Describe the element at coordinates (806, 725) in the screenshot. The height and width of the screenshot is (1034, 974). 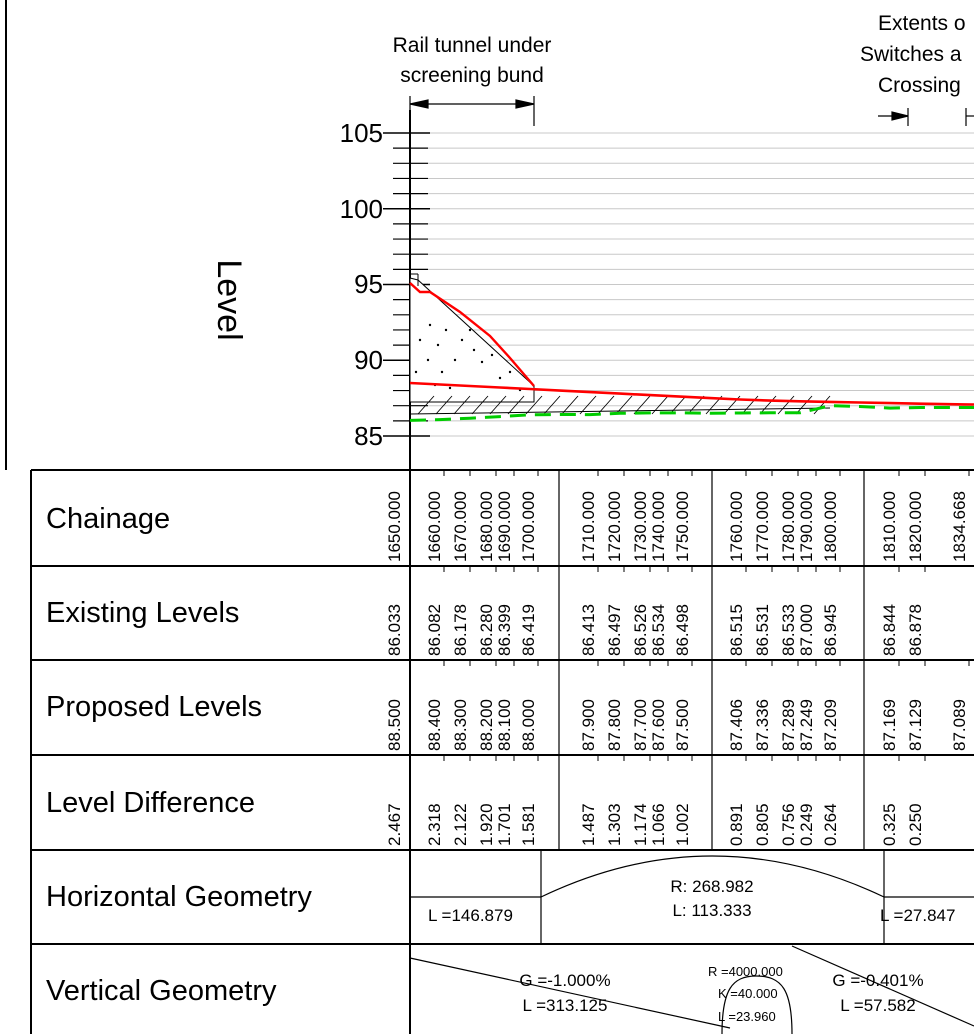
I see `band-value-proposed: 87.249` at that location.